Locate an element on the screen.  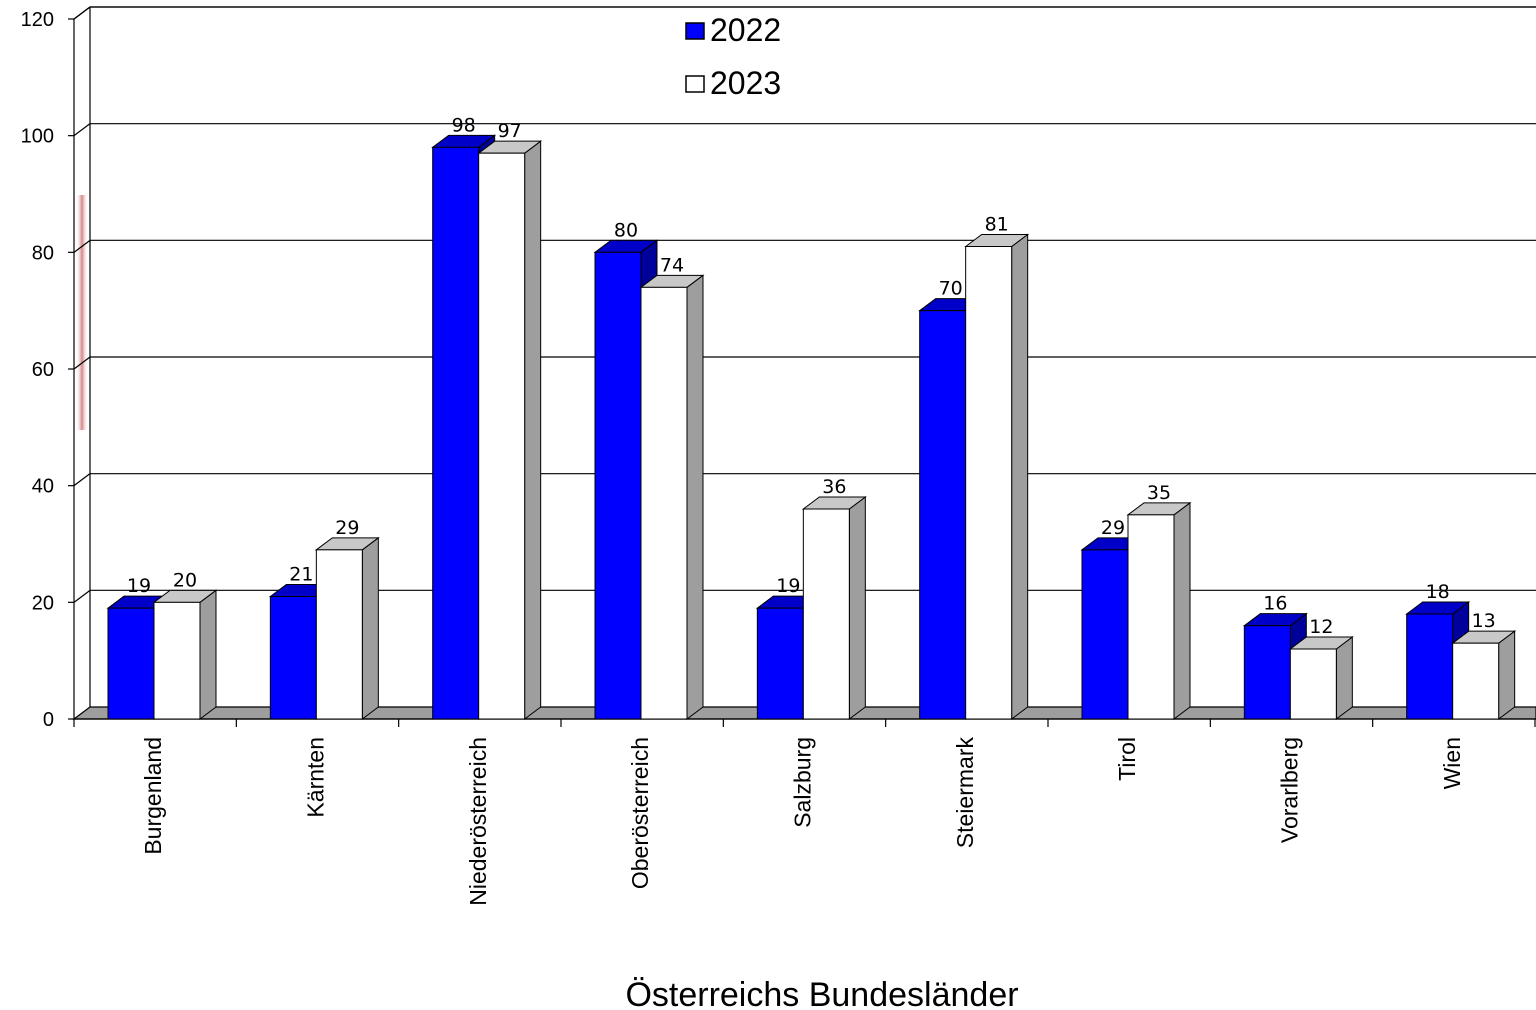
data-label-2023-steiermark: 81 is located at coordinates (997, 225).